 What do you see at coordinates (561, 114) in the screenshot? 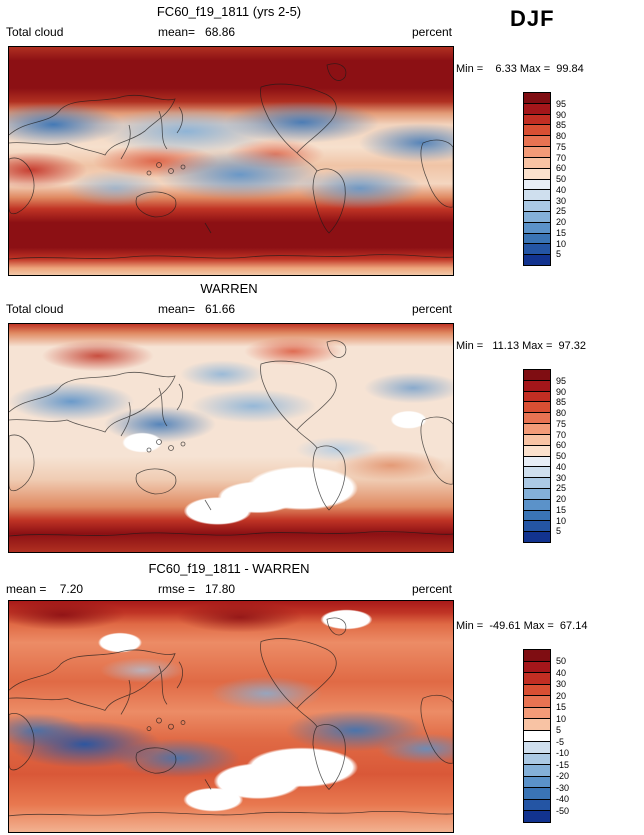
I see `colorbar-tick-label: 90` at bounding box center [561, 114].